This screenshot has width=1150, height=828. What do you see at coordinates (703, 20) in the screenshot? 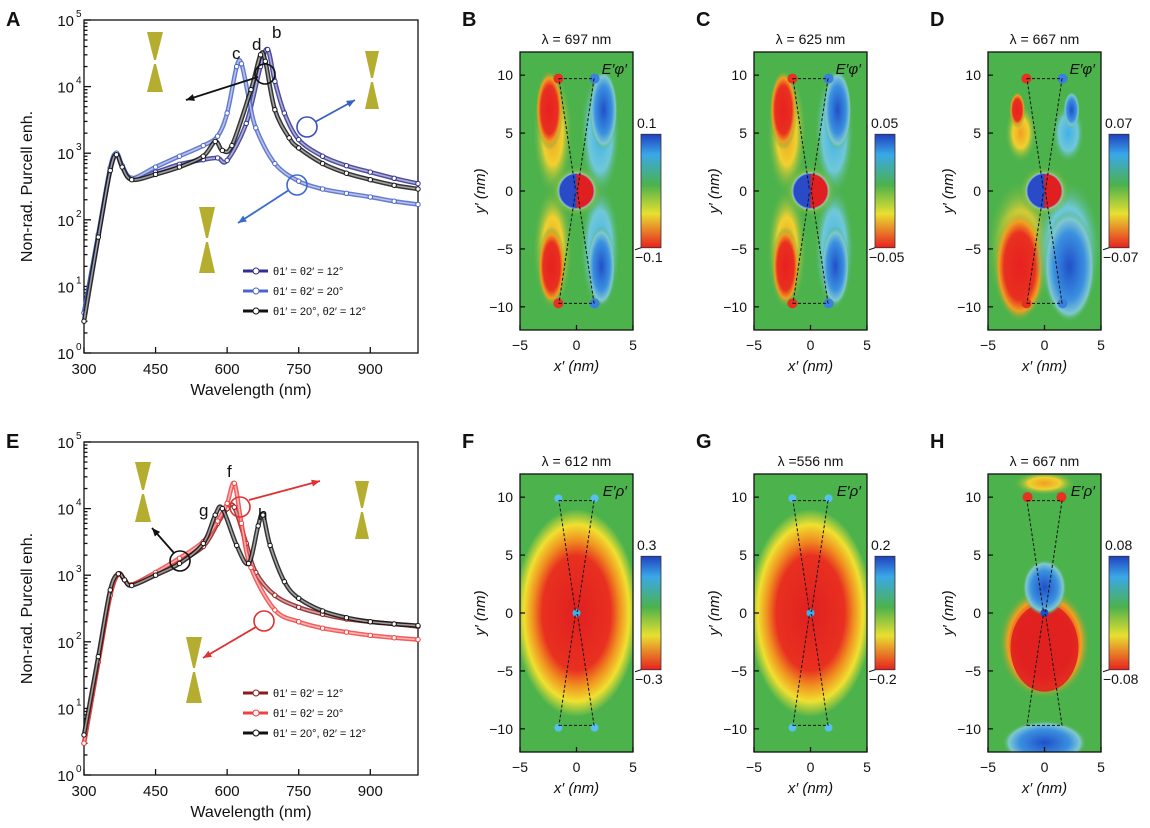
I see `panel-letter-C: C` at bounding box center [703, 20].